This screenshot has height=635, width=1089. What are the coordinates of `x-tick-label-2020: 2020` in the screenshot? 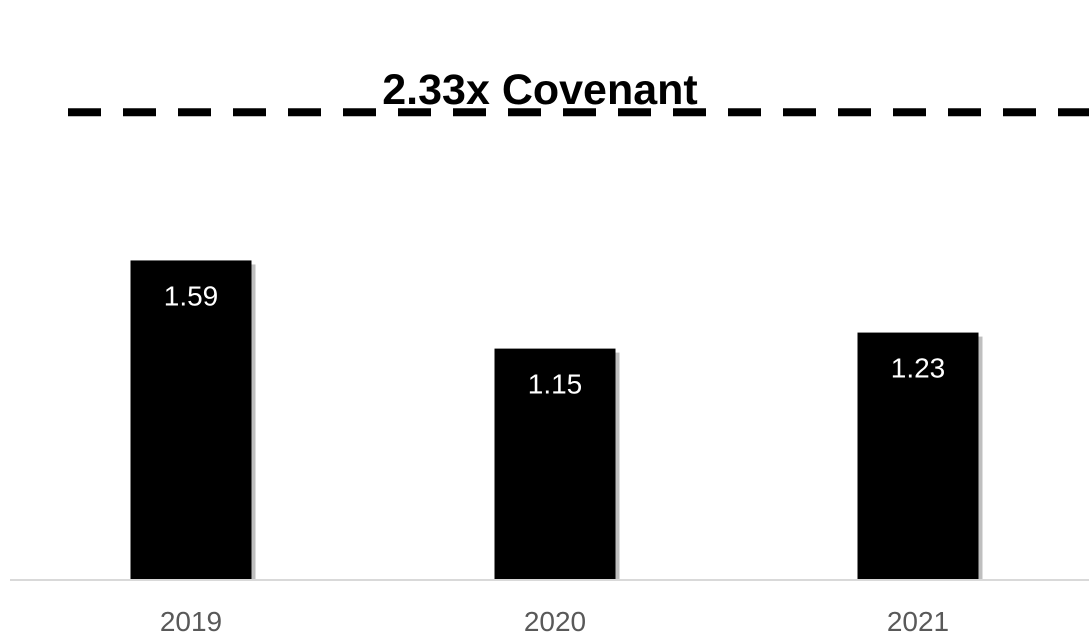 It's located at (555, 620).